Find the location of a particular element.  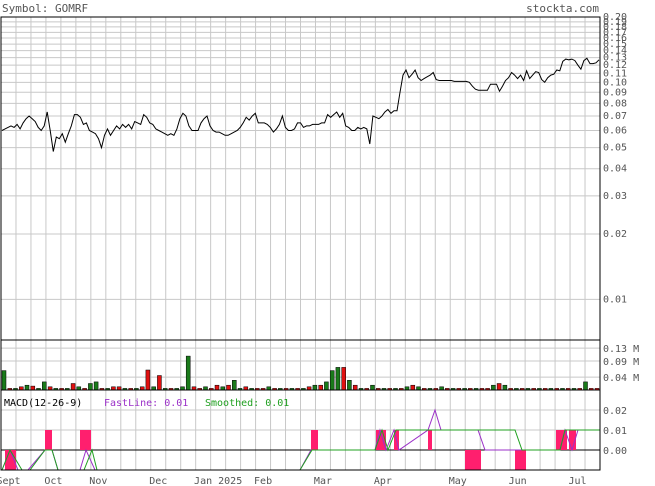

site-label: stockta.com is located at coordinates (562, 8).